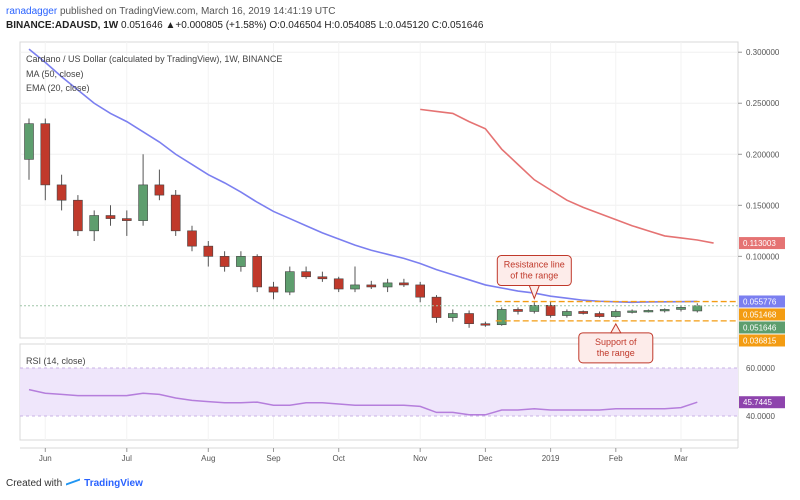  What do you see at coordinates (534, 276) in the screenshot?
I see `annotation-text: of the range` at bounding box center [534, 276].